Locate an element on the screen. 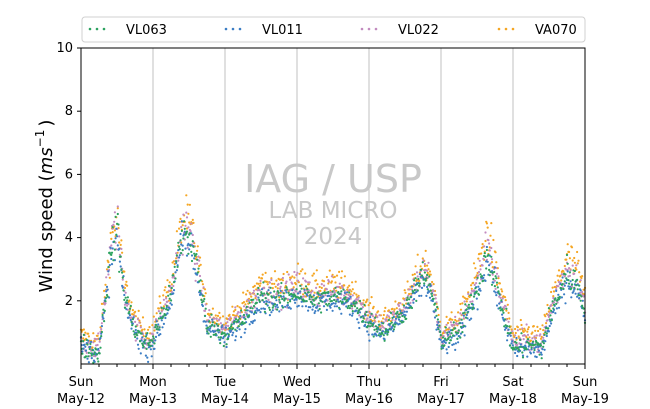 This screenshot has width=650, height=409. watermark-line2: LAB MICRO is located at coordinates (333, 211).